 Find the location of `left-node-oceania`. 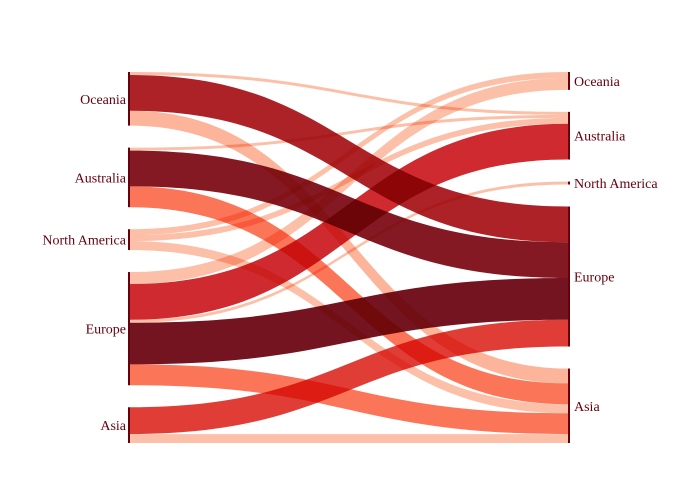

left-node-oceania is located at coordinates (129, 99).